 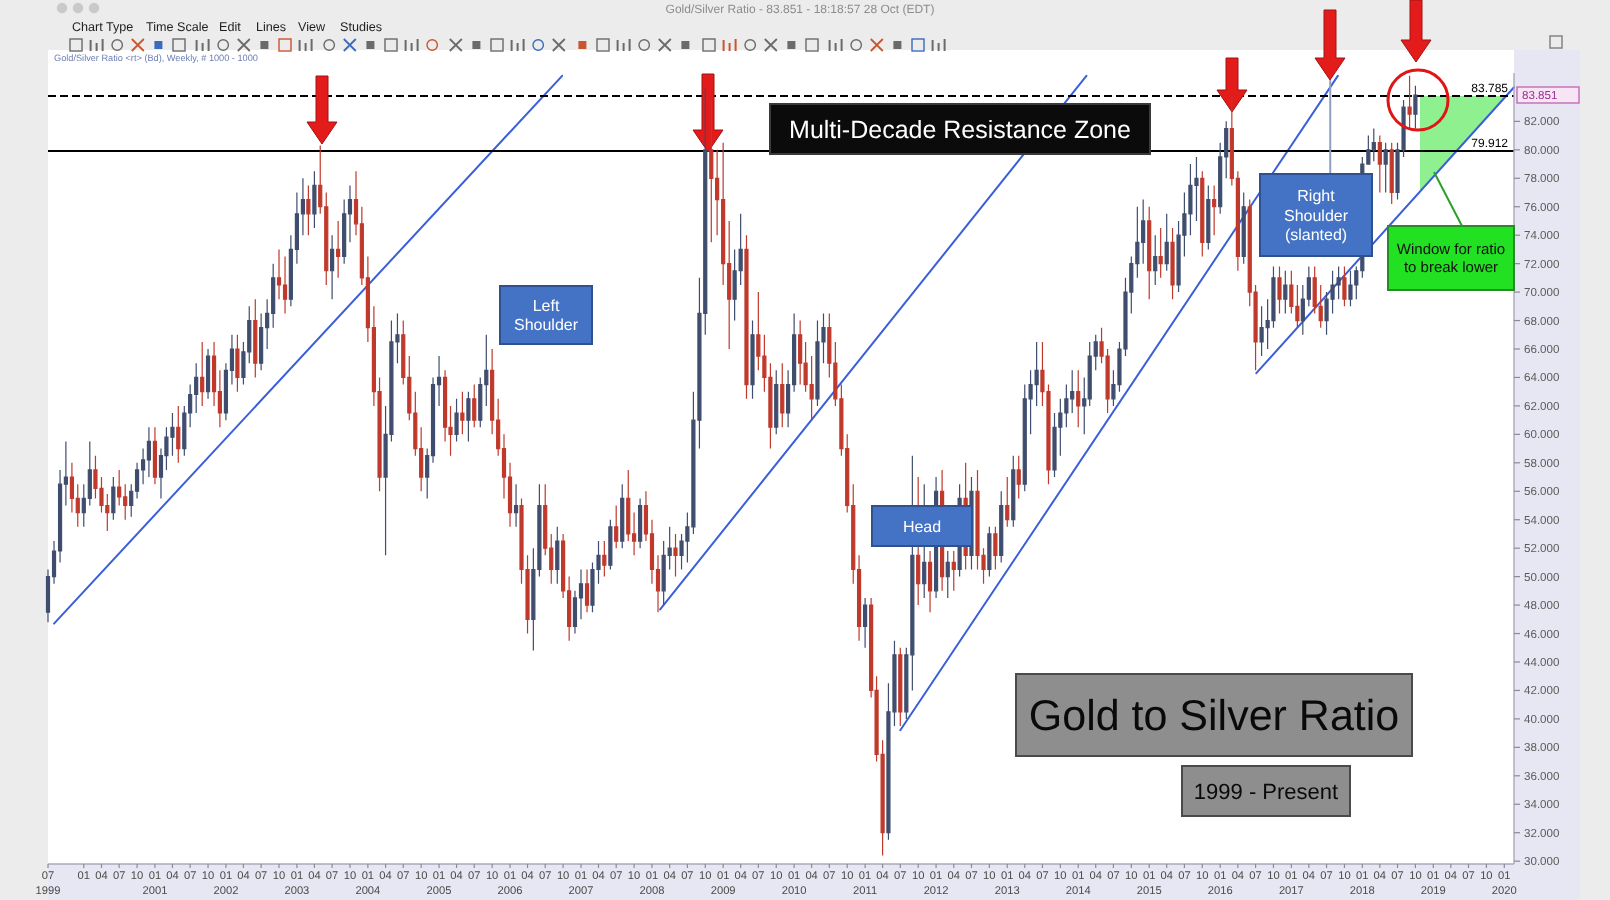 What do you see at coordinates (960, 129) in the screenshot?
I see `annotation: Multi-Decade Resistance Zone` at bounding box center [960, 129].